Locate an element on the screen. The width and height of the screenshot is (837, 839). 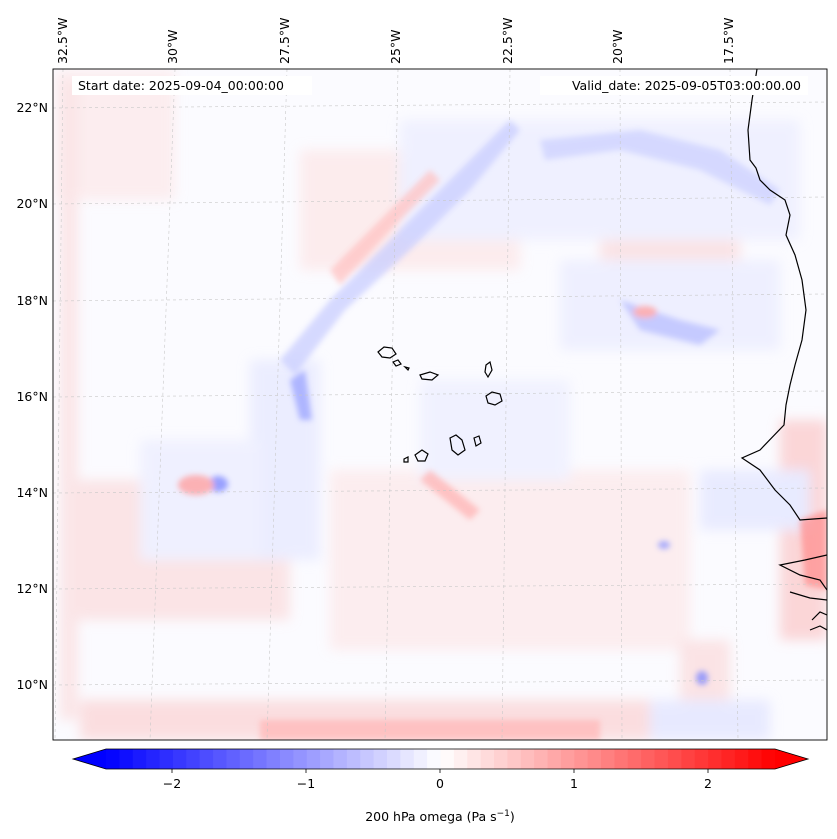
coastline is located at coordinates (783, 350).